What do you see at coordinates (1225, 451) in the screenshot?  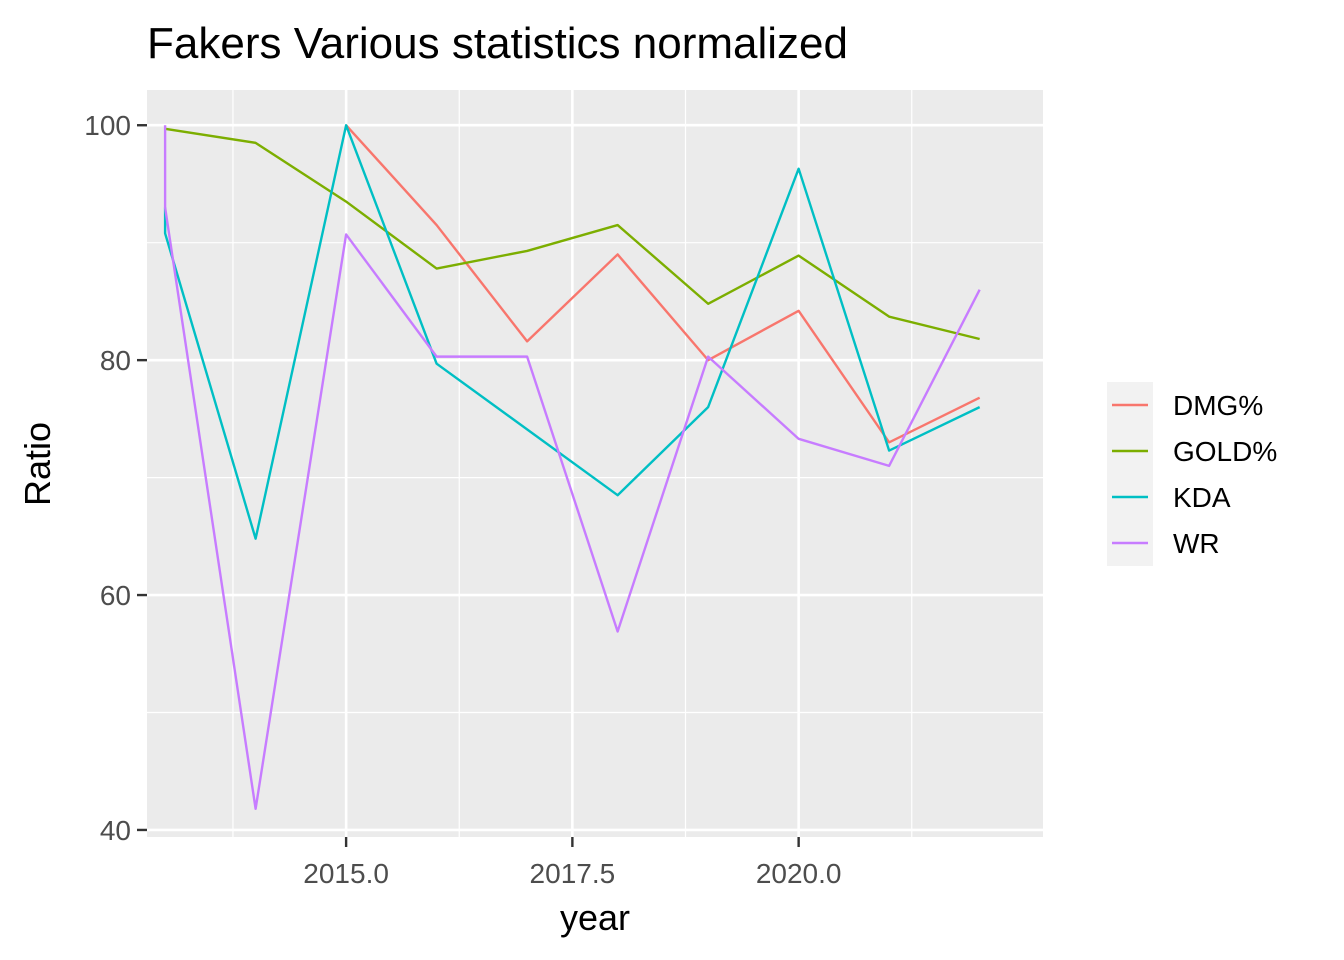 I see `legend-entry-label: GOLD%` at bounding box center [1225, 451].